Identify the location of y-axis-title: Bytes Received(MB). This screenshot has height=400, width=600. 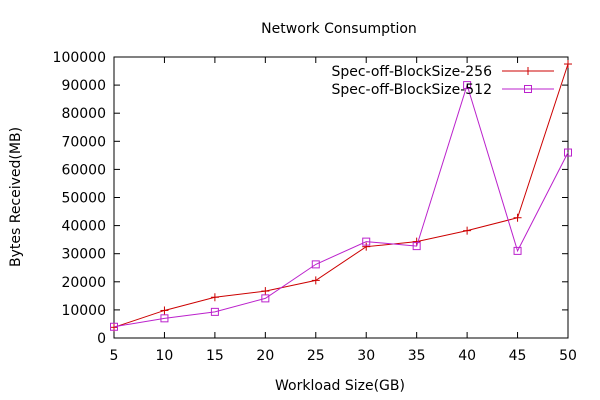
(16, 197).